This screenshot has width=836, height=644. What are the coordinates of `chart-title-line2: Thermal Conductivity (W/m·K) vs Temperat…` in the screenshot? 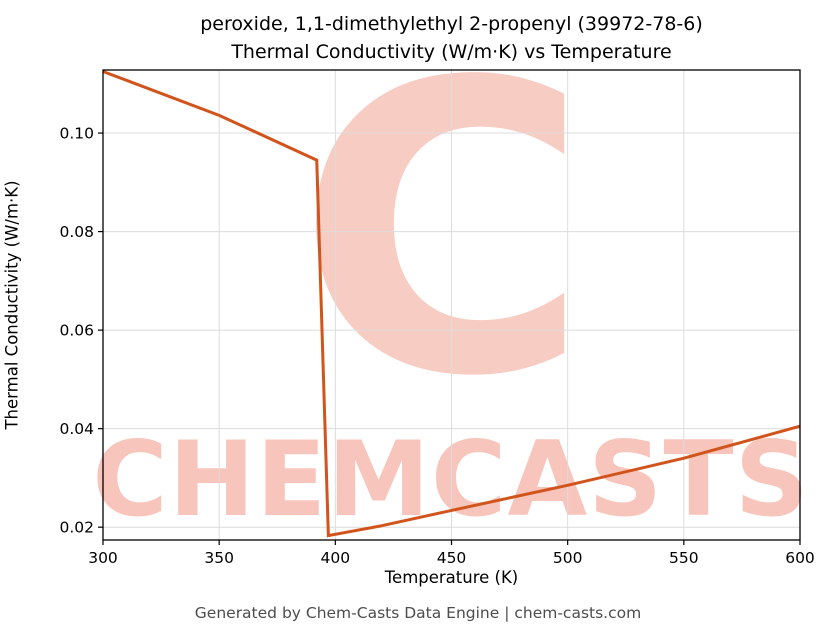 It's located at (451, 52).